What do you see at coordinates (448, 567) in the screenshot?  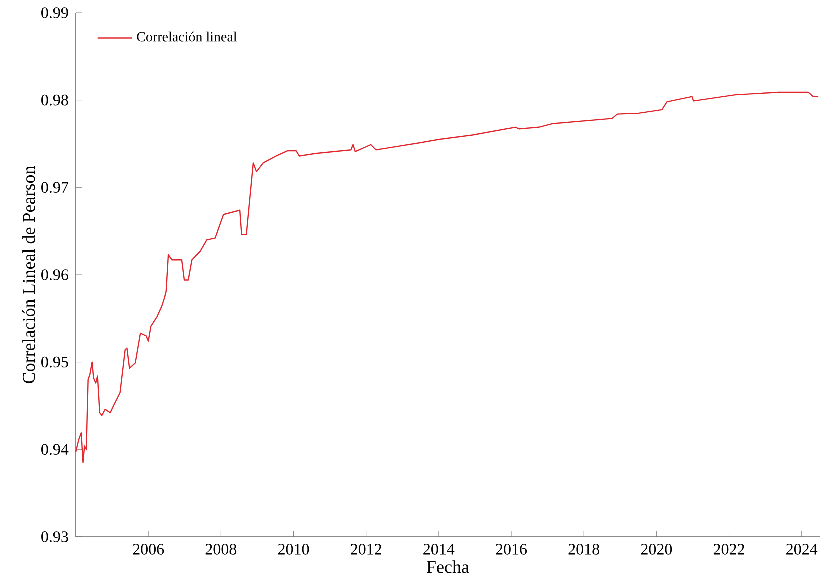 I see `x-axis-title: Fecha` at bounding box center [448, 567].